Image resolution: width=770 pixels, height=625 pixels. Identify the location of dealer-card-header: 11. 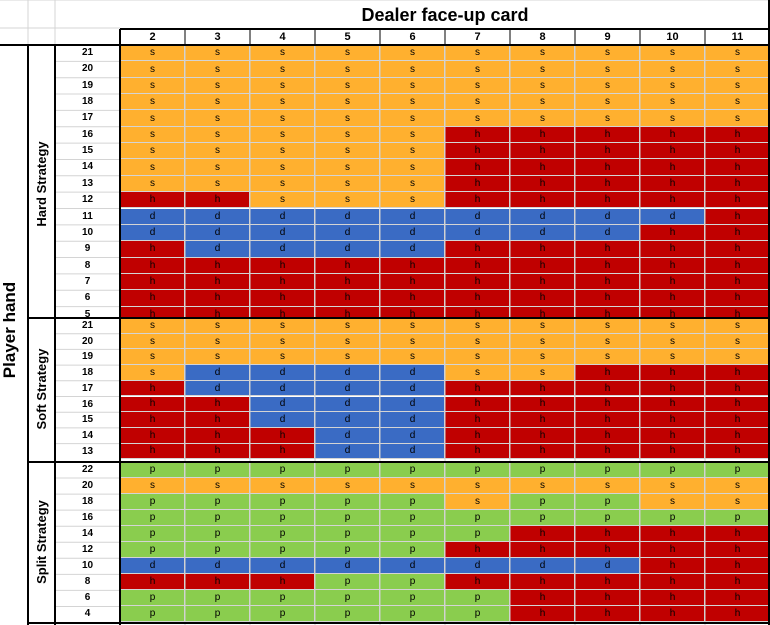
(737, 37).